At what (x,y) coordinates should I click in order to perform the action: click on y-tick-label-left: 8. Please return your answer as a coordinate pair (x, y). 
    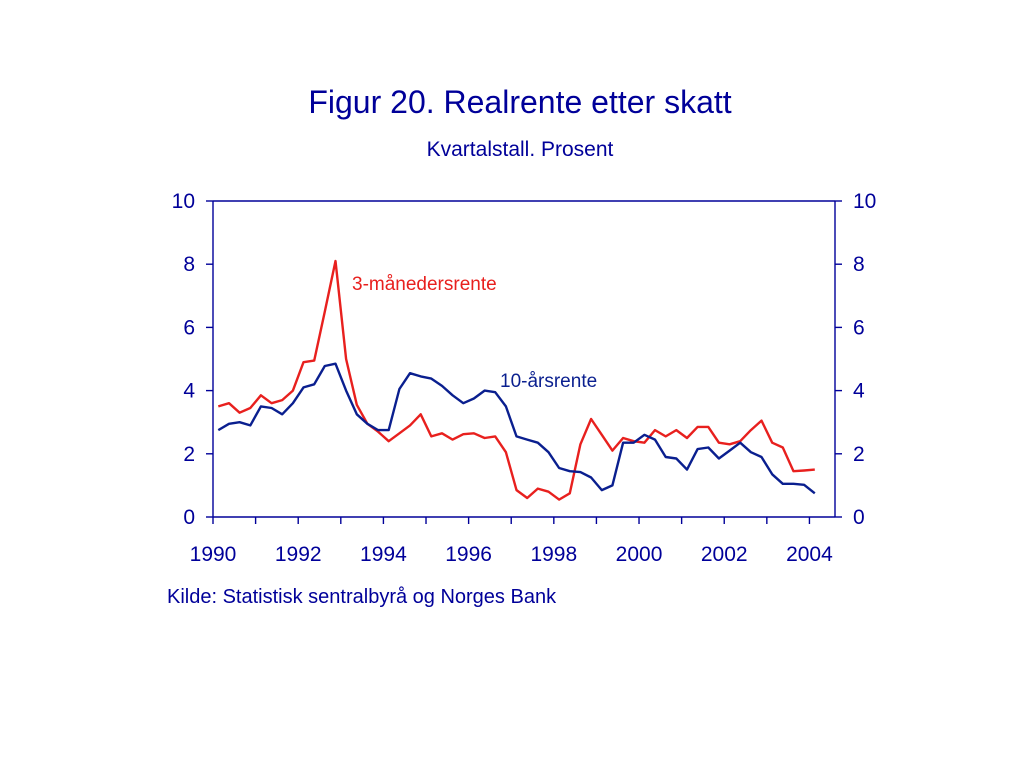
    Looking at the image, I should click on (189, 264).